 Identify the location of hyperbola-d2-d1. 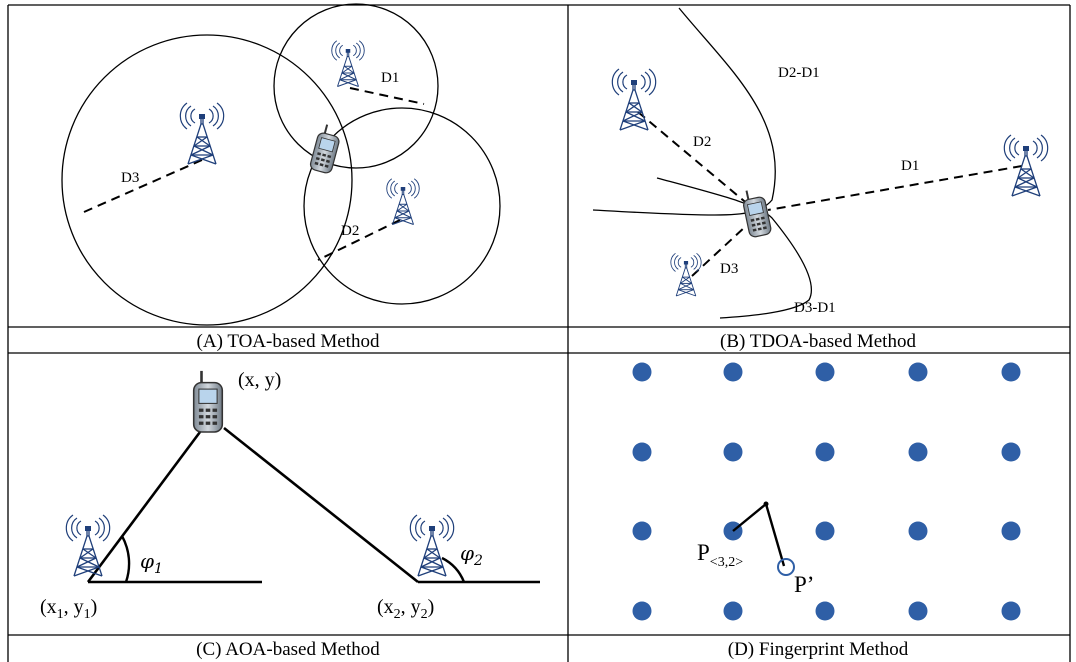
(684, 111).